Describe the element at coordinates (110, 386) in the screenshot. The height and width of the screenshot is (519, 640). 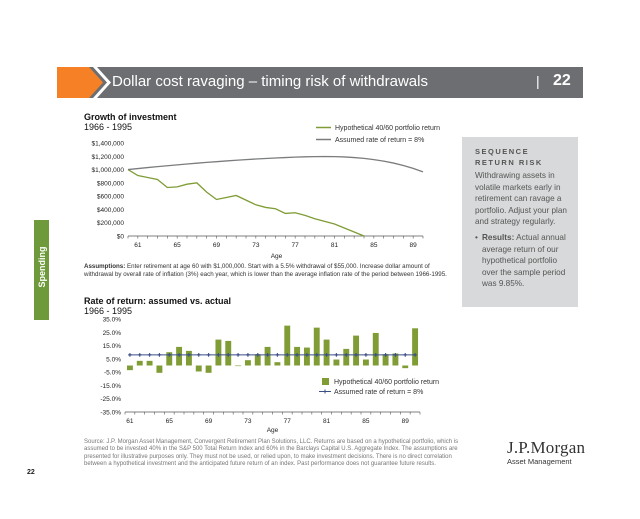
I see `y-tick-label: -15.0%` at that location.